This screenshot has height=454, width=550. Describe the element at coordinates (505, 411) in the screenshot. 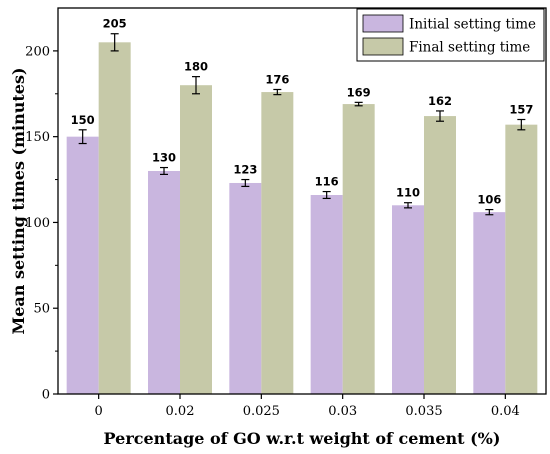

I see `x-tick-label-0.04: 0.04` at that location.